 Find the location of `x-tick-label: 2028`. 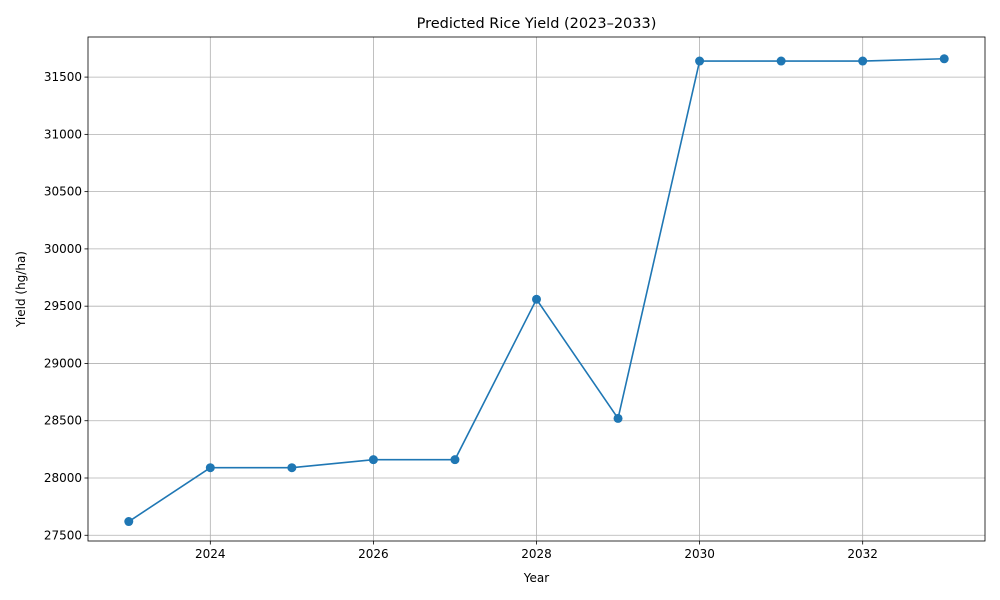

x-tick-label: 2028 is located at coordinates (536, 554).